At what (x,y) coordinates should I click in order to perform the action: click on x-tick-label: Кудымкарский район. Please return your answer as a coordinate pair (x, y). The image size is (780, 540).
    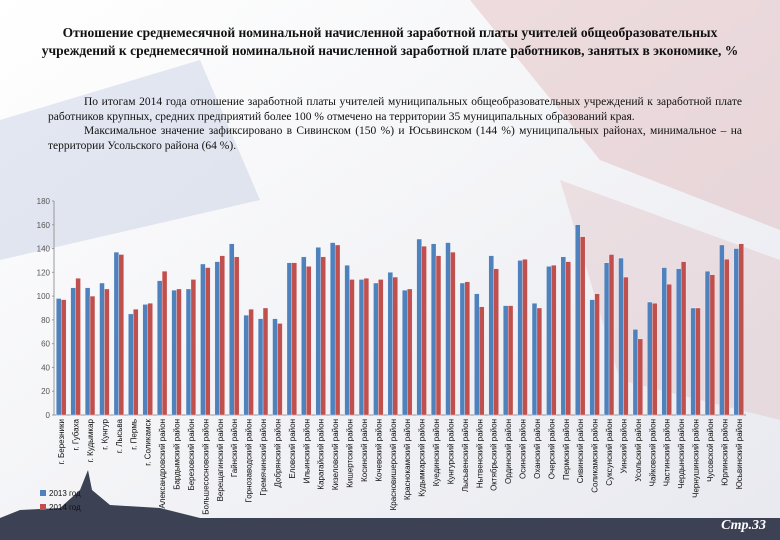
    Looking at the image, I should click on (422, 458).